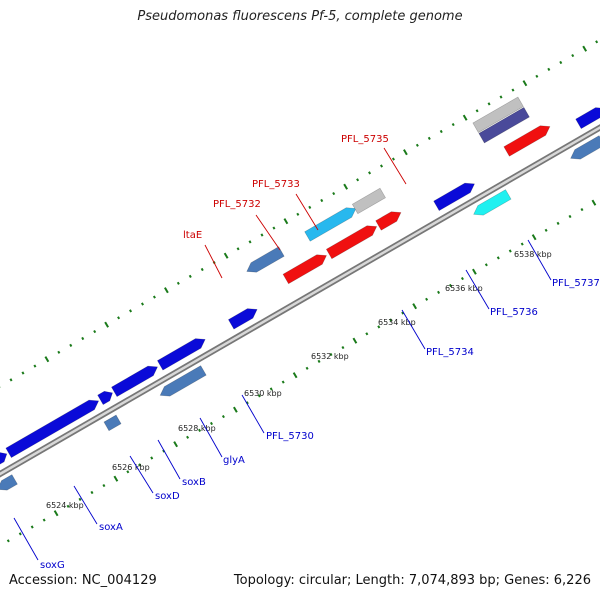 This screenshot has width=600, height=600. What do you see at coordinates (9, 482) in the screenshot?
I see `gene-arrow-soxG` at bounding box center [9, 482].